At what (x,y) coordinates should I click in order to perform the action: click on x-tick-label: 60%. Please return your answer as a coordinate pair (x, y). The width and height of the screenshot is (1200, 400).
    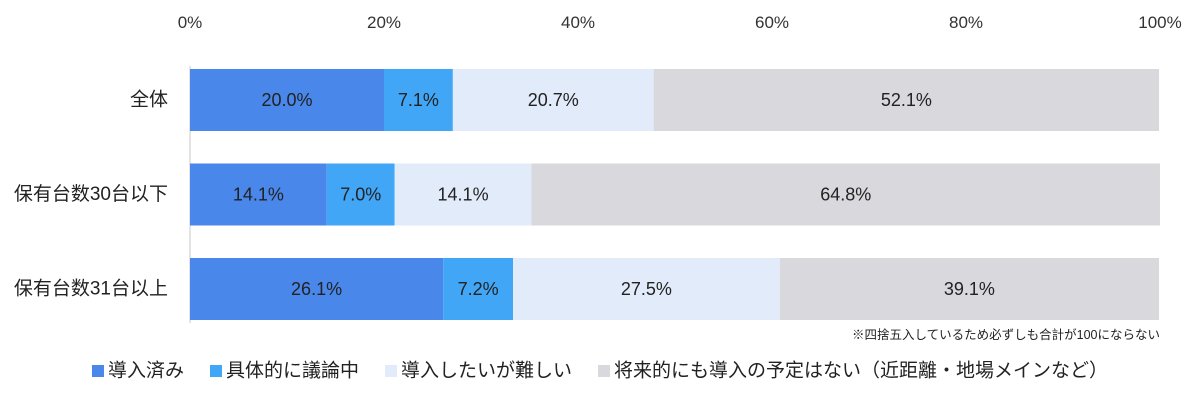
    Looking at the image, I should click on (772, 22).